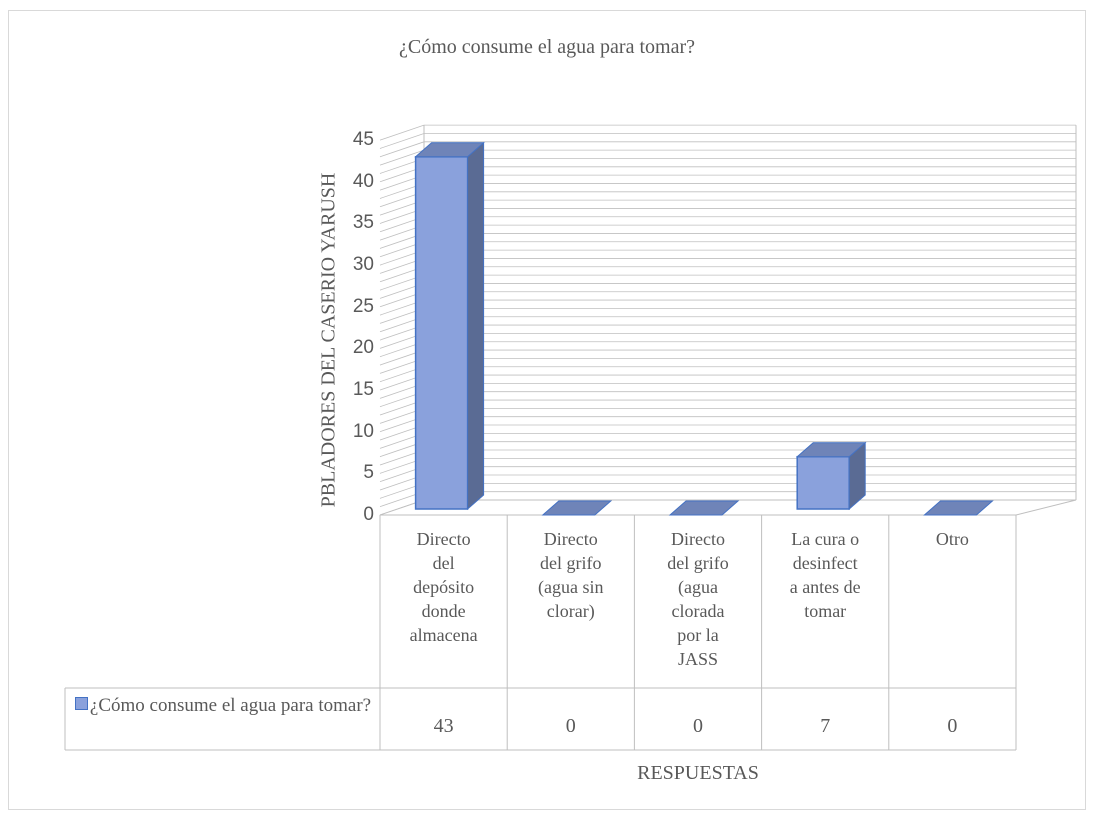 The image size is (1094, 816). I want to click on x-category-label-line: clorar), so click(570, 611).